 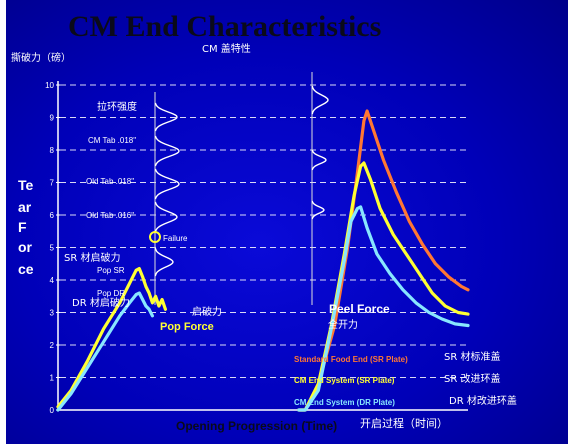 What do you see at coordinates (359, 309) in the screenshot?
I see `peel-force-label: Peel Force` at bounding box center [359, 309].